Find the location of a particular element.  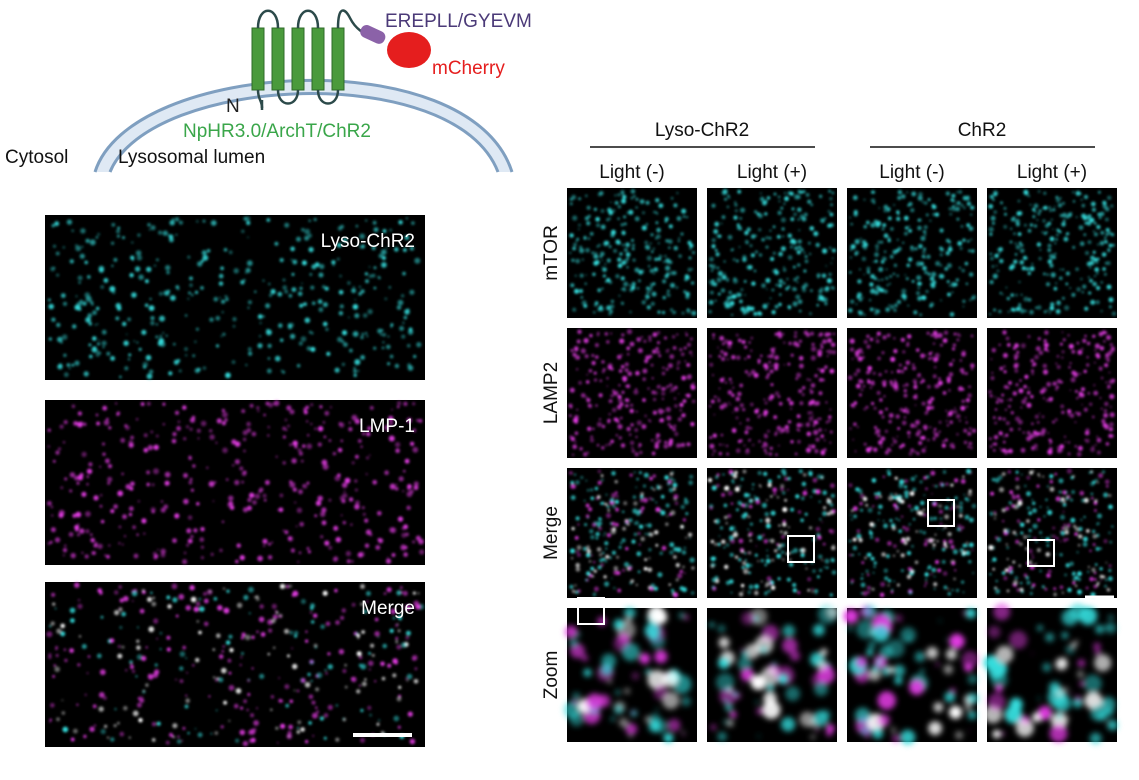

micrograph is located at coordinates (773, 673).